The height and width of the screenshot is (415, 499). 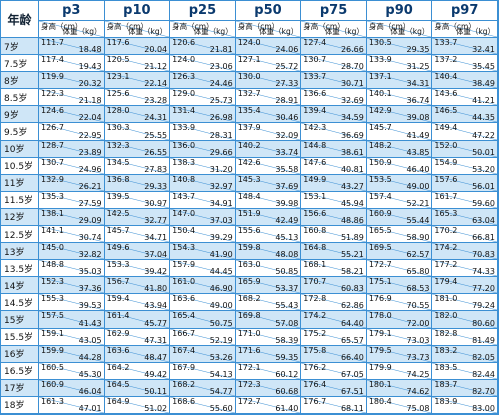 I want to click on data-cell: 152.0 50.01, so click(x=465, y=149).